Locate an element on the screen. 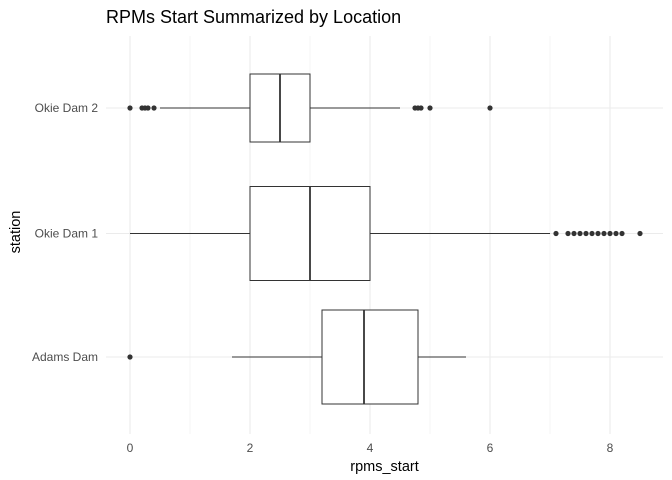 Image resolution: width=672 pixels, height=480 pixels. x-tick-label: 6 is located at coordinates (490, 448).